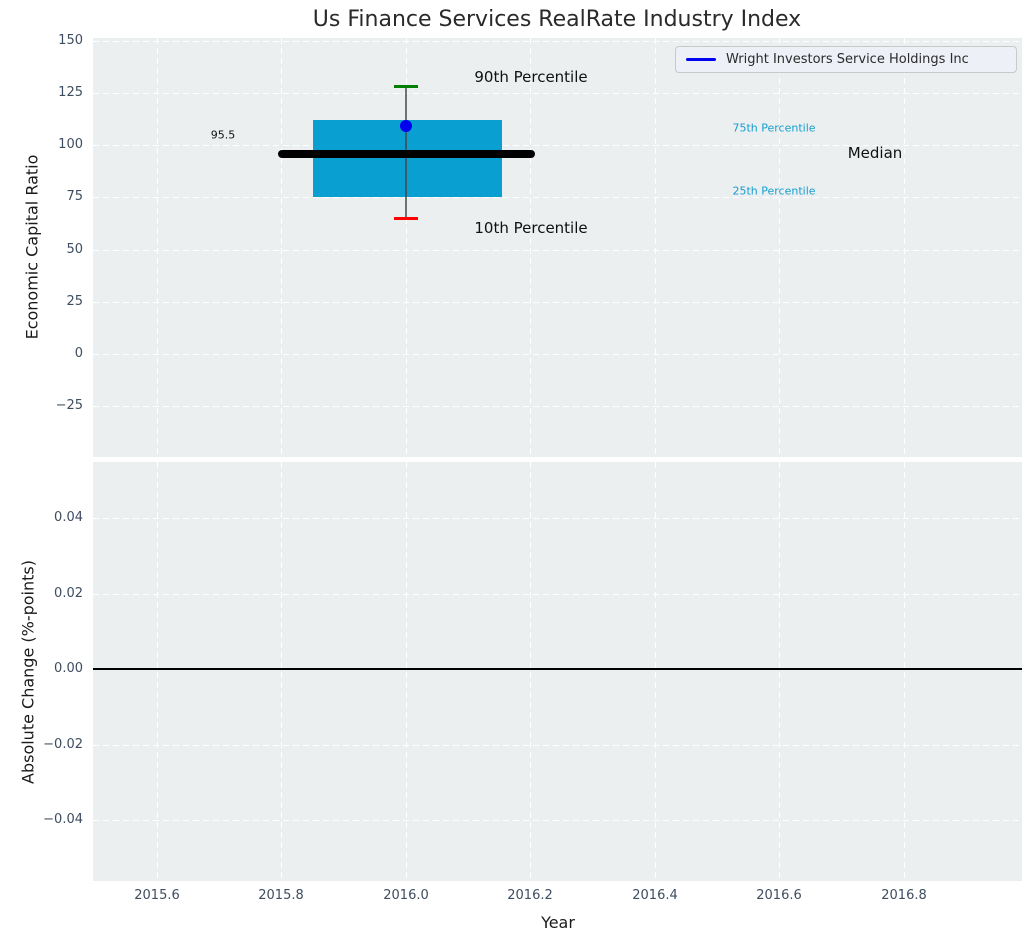 The width and height of the screenshot is (1034, 942). I want to click on legend-line-swatch-icon, so click(701, 59).